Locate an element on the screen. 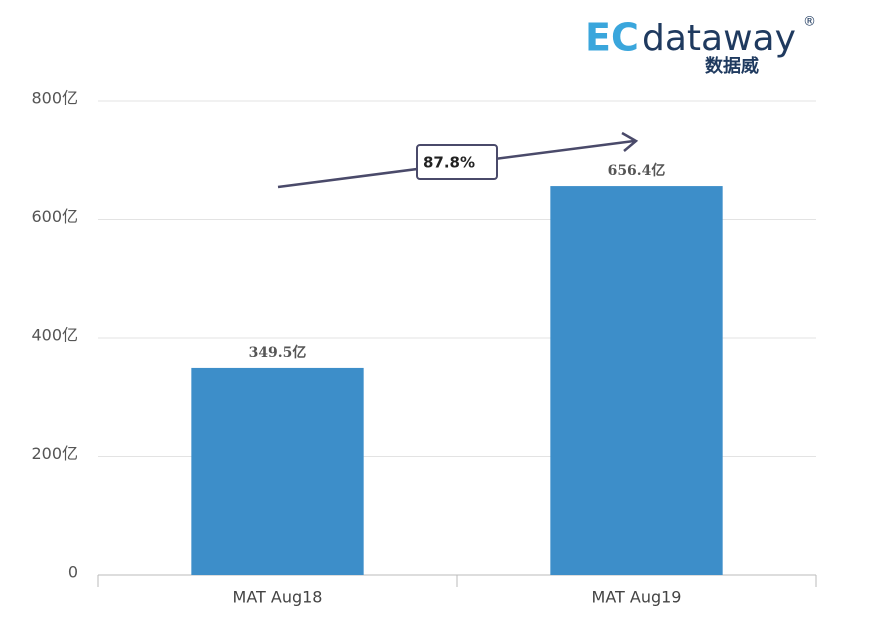  logo-prefix: EC is located at coordinates (612, 38).